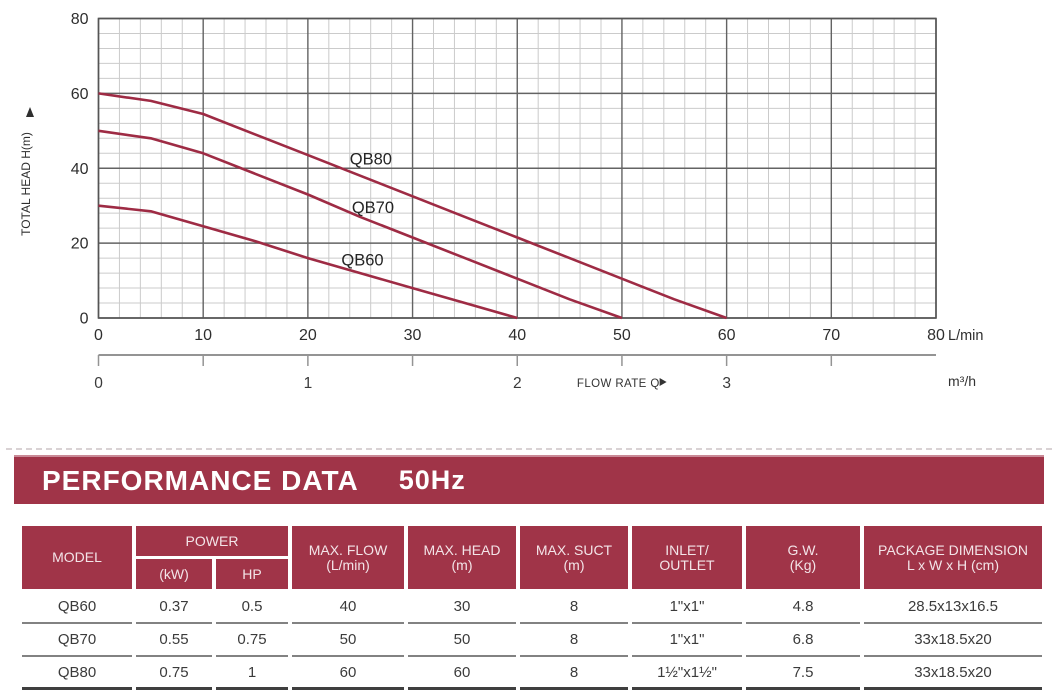 This screenshot has width=1059, height=693. Describe the element at coordinates (252, 607) in the screenshot. I see `cell-hp: 0.5` at that location.